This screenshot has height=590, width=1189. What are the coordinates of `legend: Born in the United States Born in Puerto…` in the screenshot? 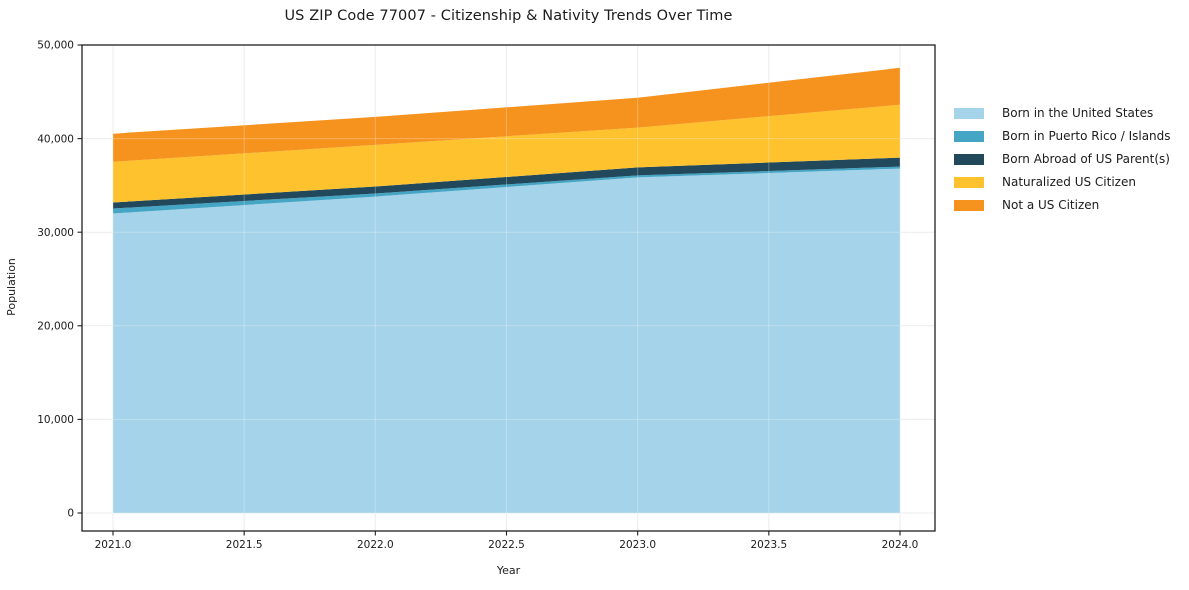 It's located at (1062, 159).